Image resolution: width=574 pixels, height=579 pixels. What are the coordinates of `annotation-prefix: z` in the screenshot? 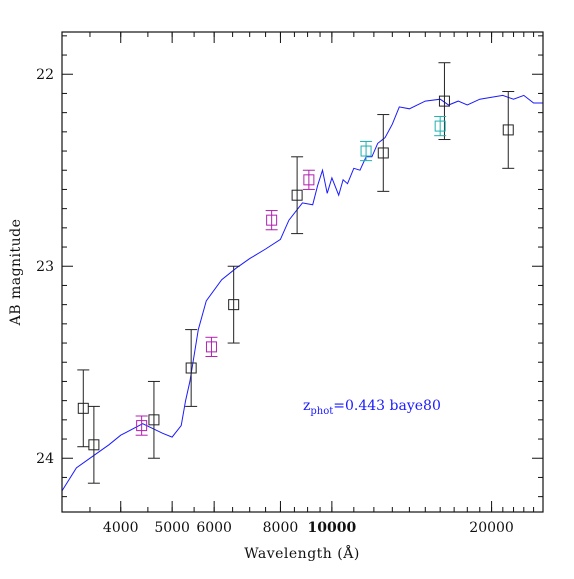 It's located at (306, 406).